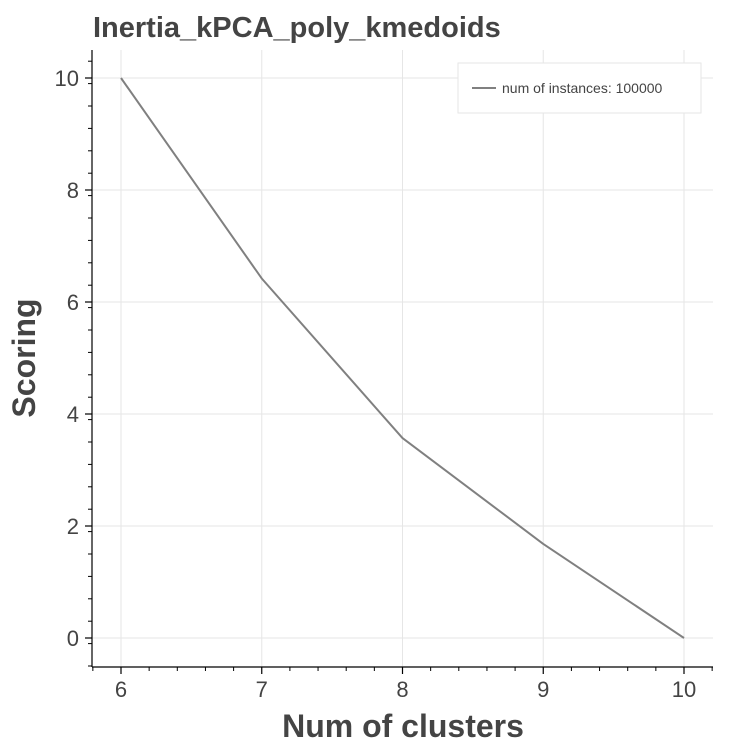 The width and height of the screenshot is (750, 755). Describe the element at coordinates (73, 363) in the screenshot. I see `y-ticks: 0 2 4 6 8 10` at that location.